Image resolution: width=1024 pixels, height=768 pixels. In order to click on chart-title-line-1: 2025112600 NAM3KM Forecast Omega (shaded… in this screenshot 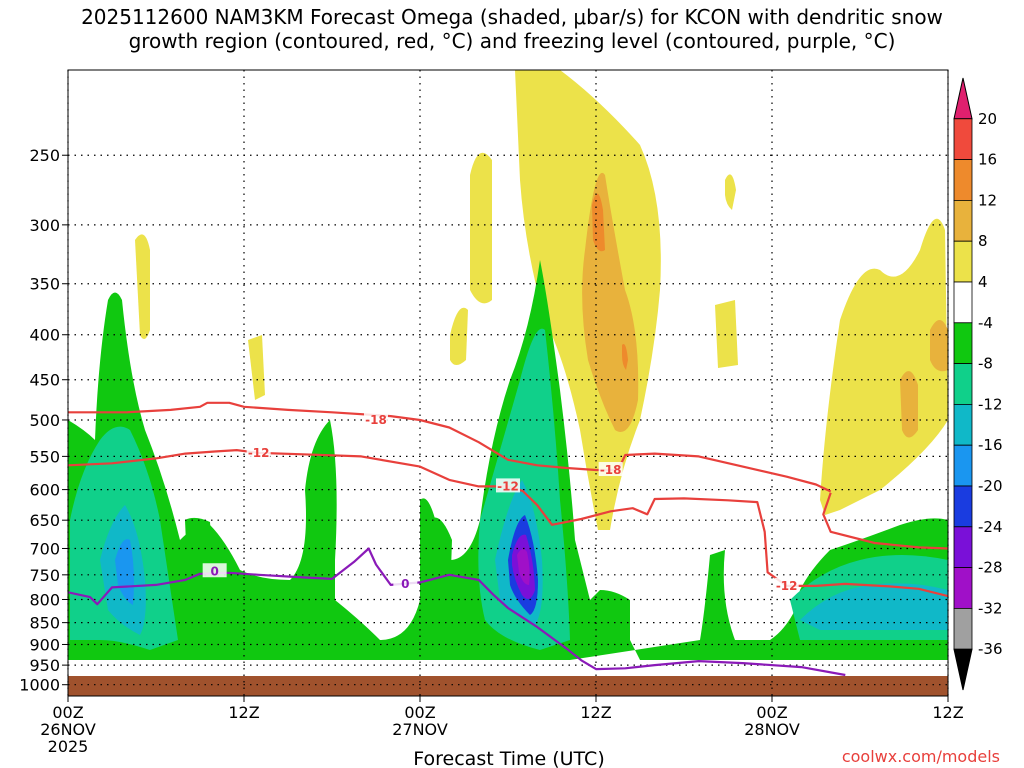, I will do `click(512, 17)`.